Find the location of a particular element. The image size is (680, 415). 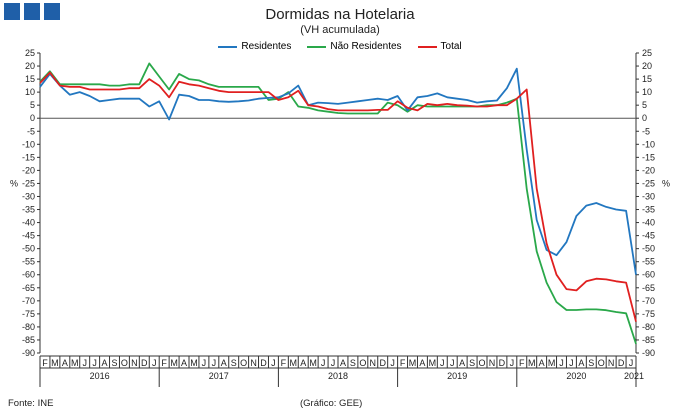

y-tick-label-left: -35 is located at coordinates (28, 210).